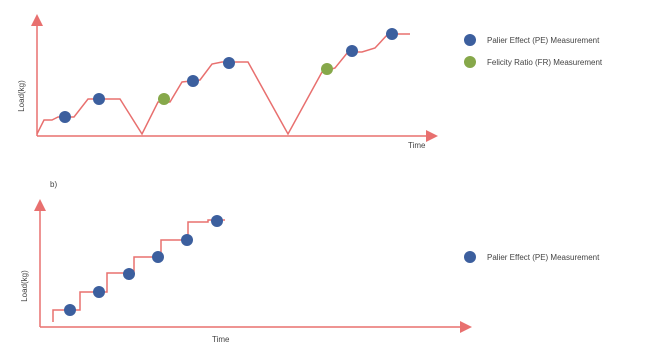 The image size is (656, 345). I want to click on panel-a-y-label: Load(kg), so click(21, 96).